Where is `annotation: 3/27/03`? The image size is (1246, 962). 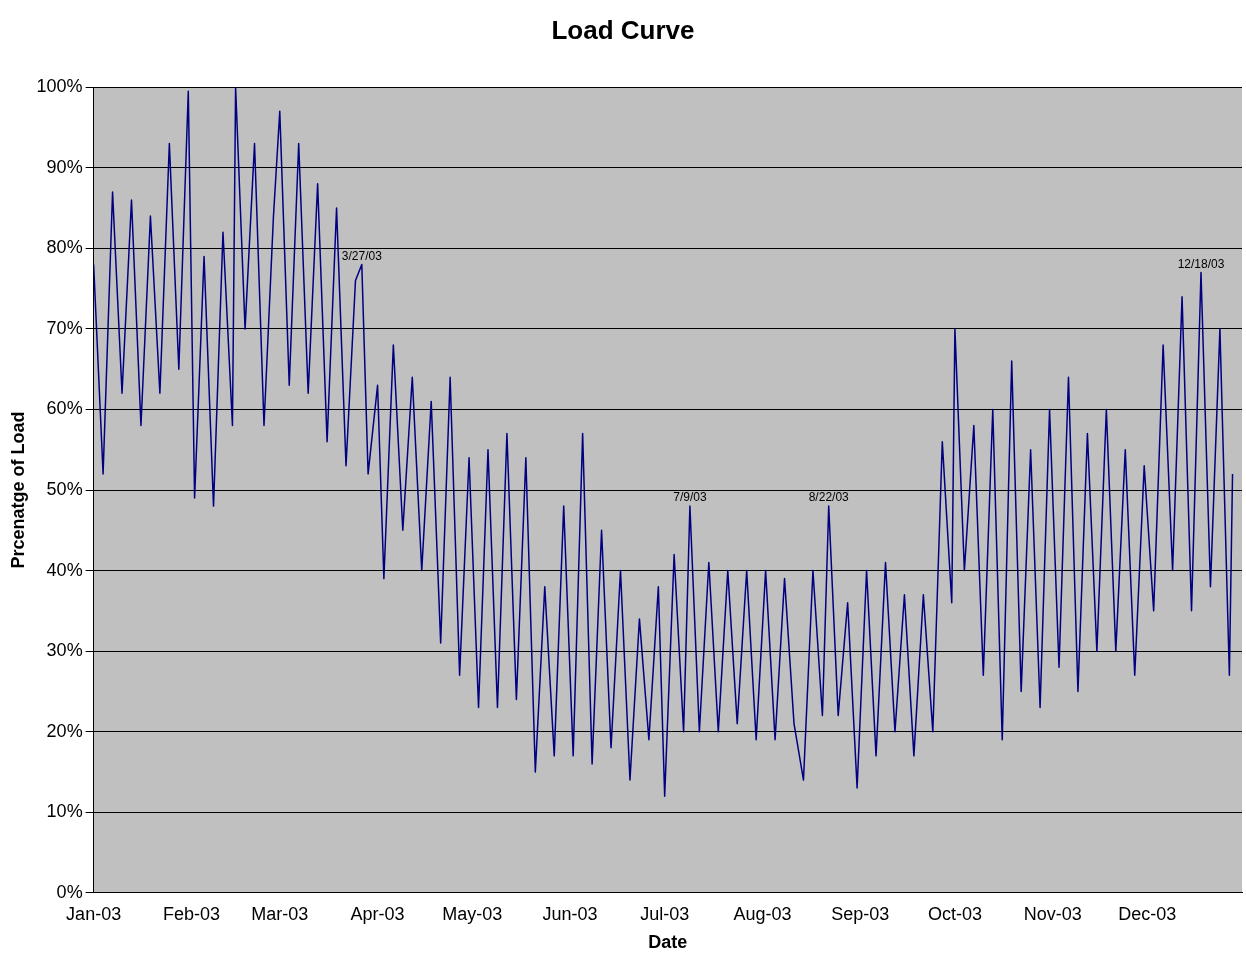
annotation: 3/27/03 is located at coordinates (362, 255).